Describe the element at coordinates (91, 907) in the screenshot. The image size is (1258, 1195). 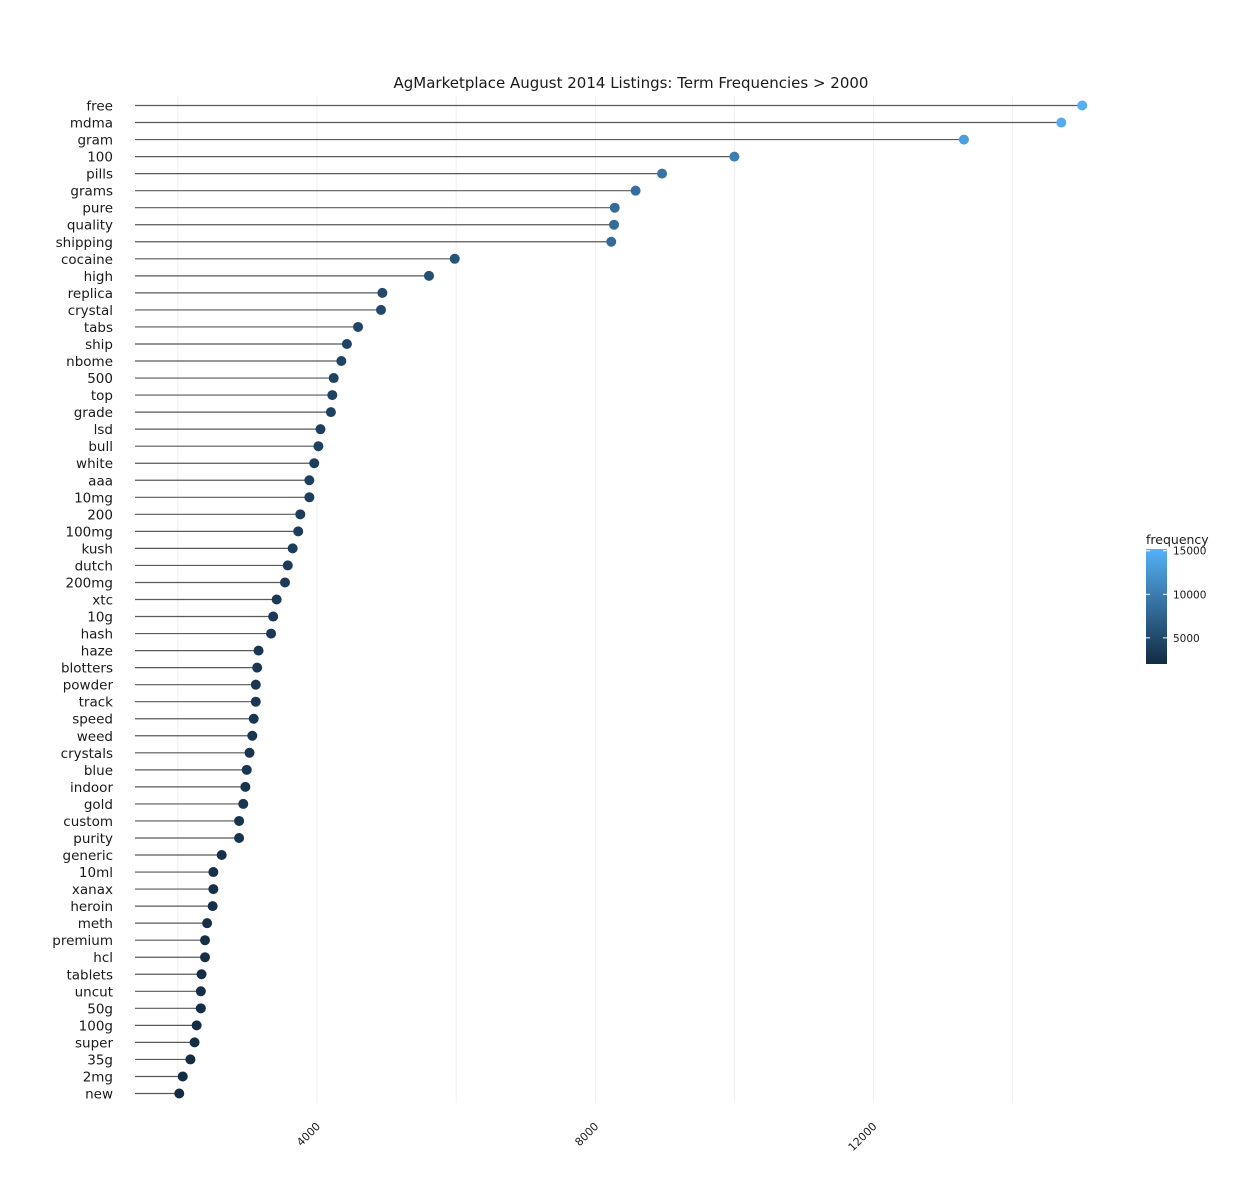
I see `y-tick-label: heroin` at that location.